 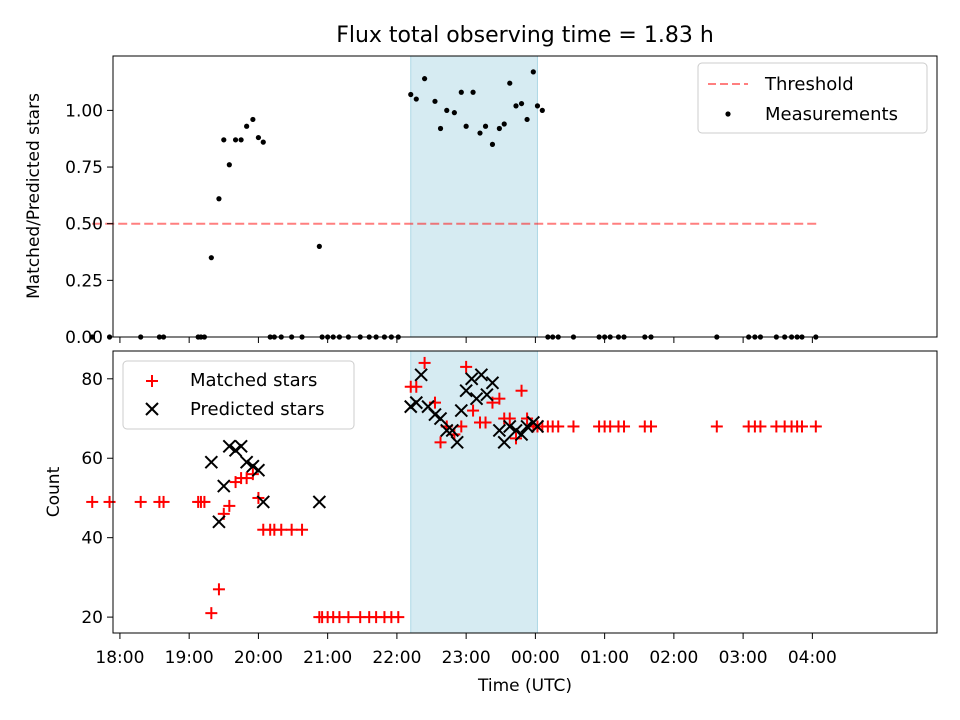 What do you see at coordinates (812, 658) in the screenshot?
I see `bot-x-tick-label: 04:00` at bounding box center [812, 658].